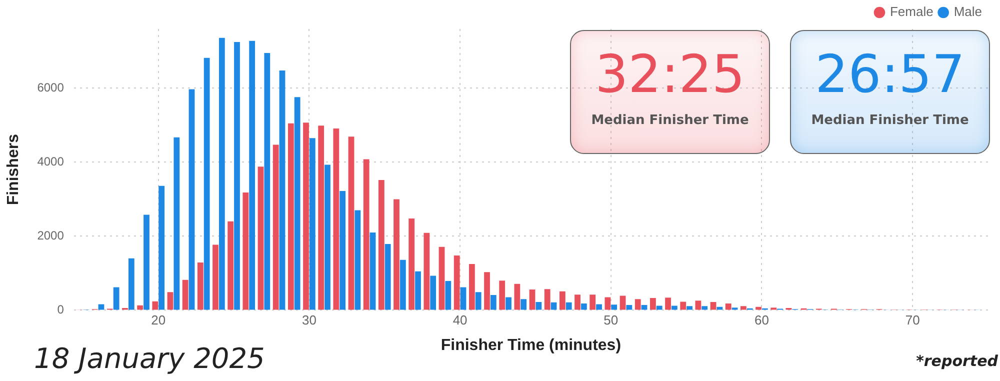 This screenshot has width=1000, height=381. I want to click on y-tick-label: 0, so click(60, 309).